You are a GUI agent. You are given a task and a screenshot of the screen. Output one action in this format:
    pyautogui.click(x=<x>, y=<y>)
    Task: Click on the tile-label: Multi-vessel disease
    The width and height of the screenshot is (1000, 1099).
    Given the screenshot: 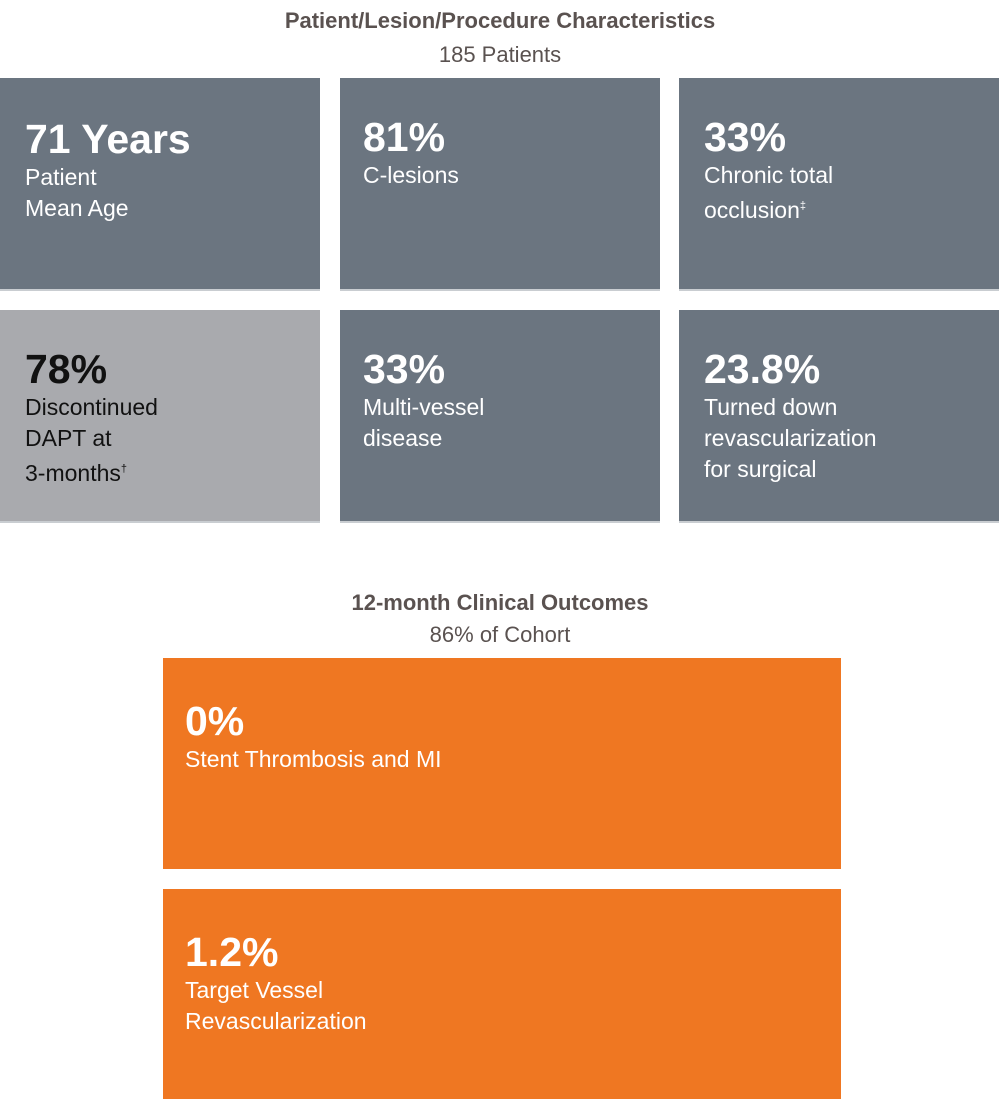 What is the action you would take?
    pyautogui.click(x=424, y=422)
    